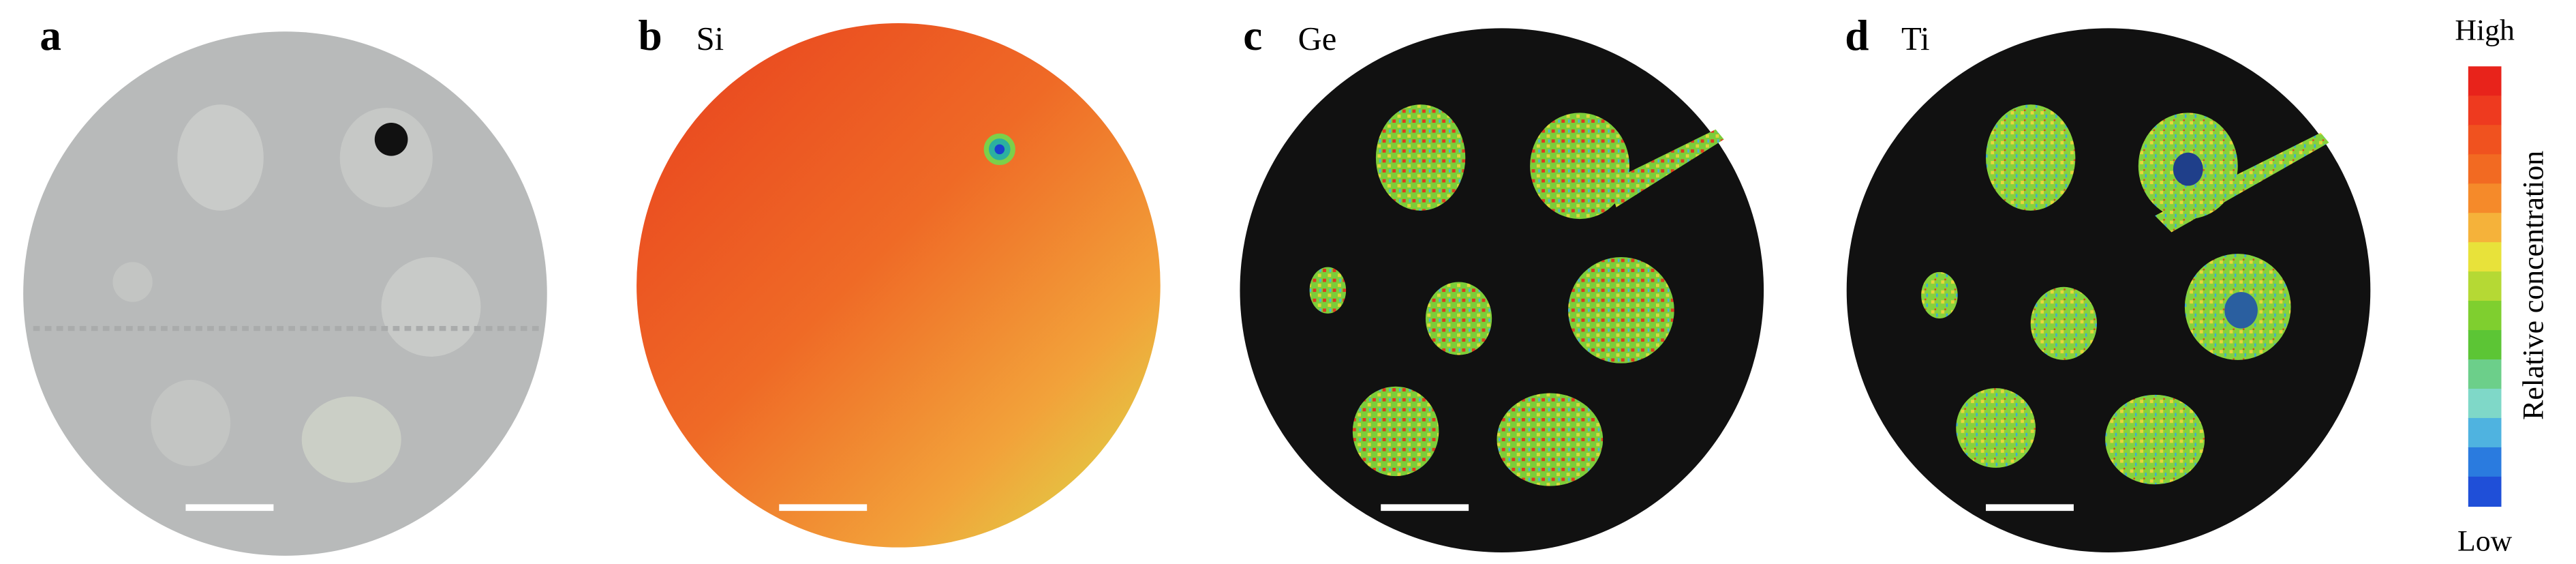 This screenshot has height=564, width=2576. What do you see at coordinates (391, 139) in the screenshot?
I see `pore` at bounding box center [391, 139].